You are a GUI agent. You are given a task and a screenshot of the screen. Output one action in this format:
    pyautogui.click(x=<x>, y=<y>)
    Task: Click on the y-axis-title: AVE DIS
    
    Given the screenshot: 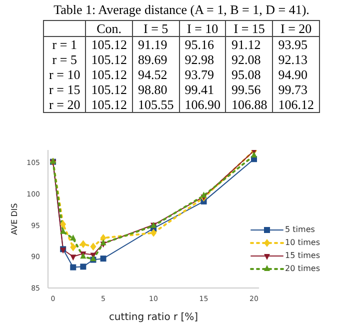 What is the action you would take?
    pyautogui.click(x=14, y=219)
    